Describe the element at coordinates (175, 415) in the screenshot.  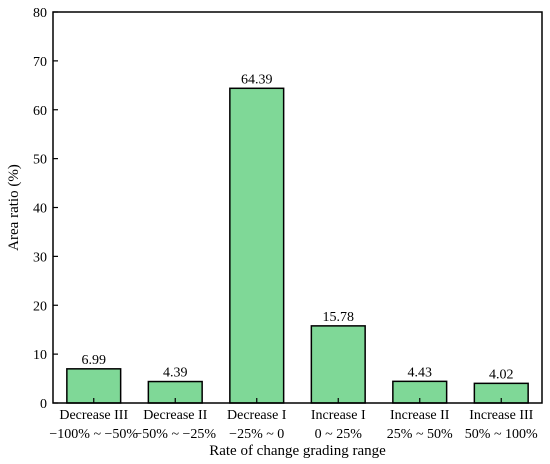
I see `x-tick-label-name: Decrease II` at that location.